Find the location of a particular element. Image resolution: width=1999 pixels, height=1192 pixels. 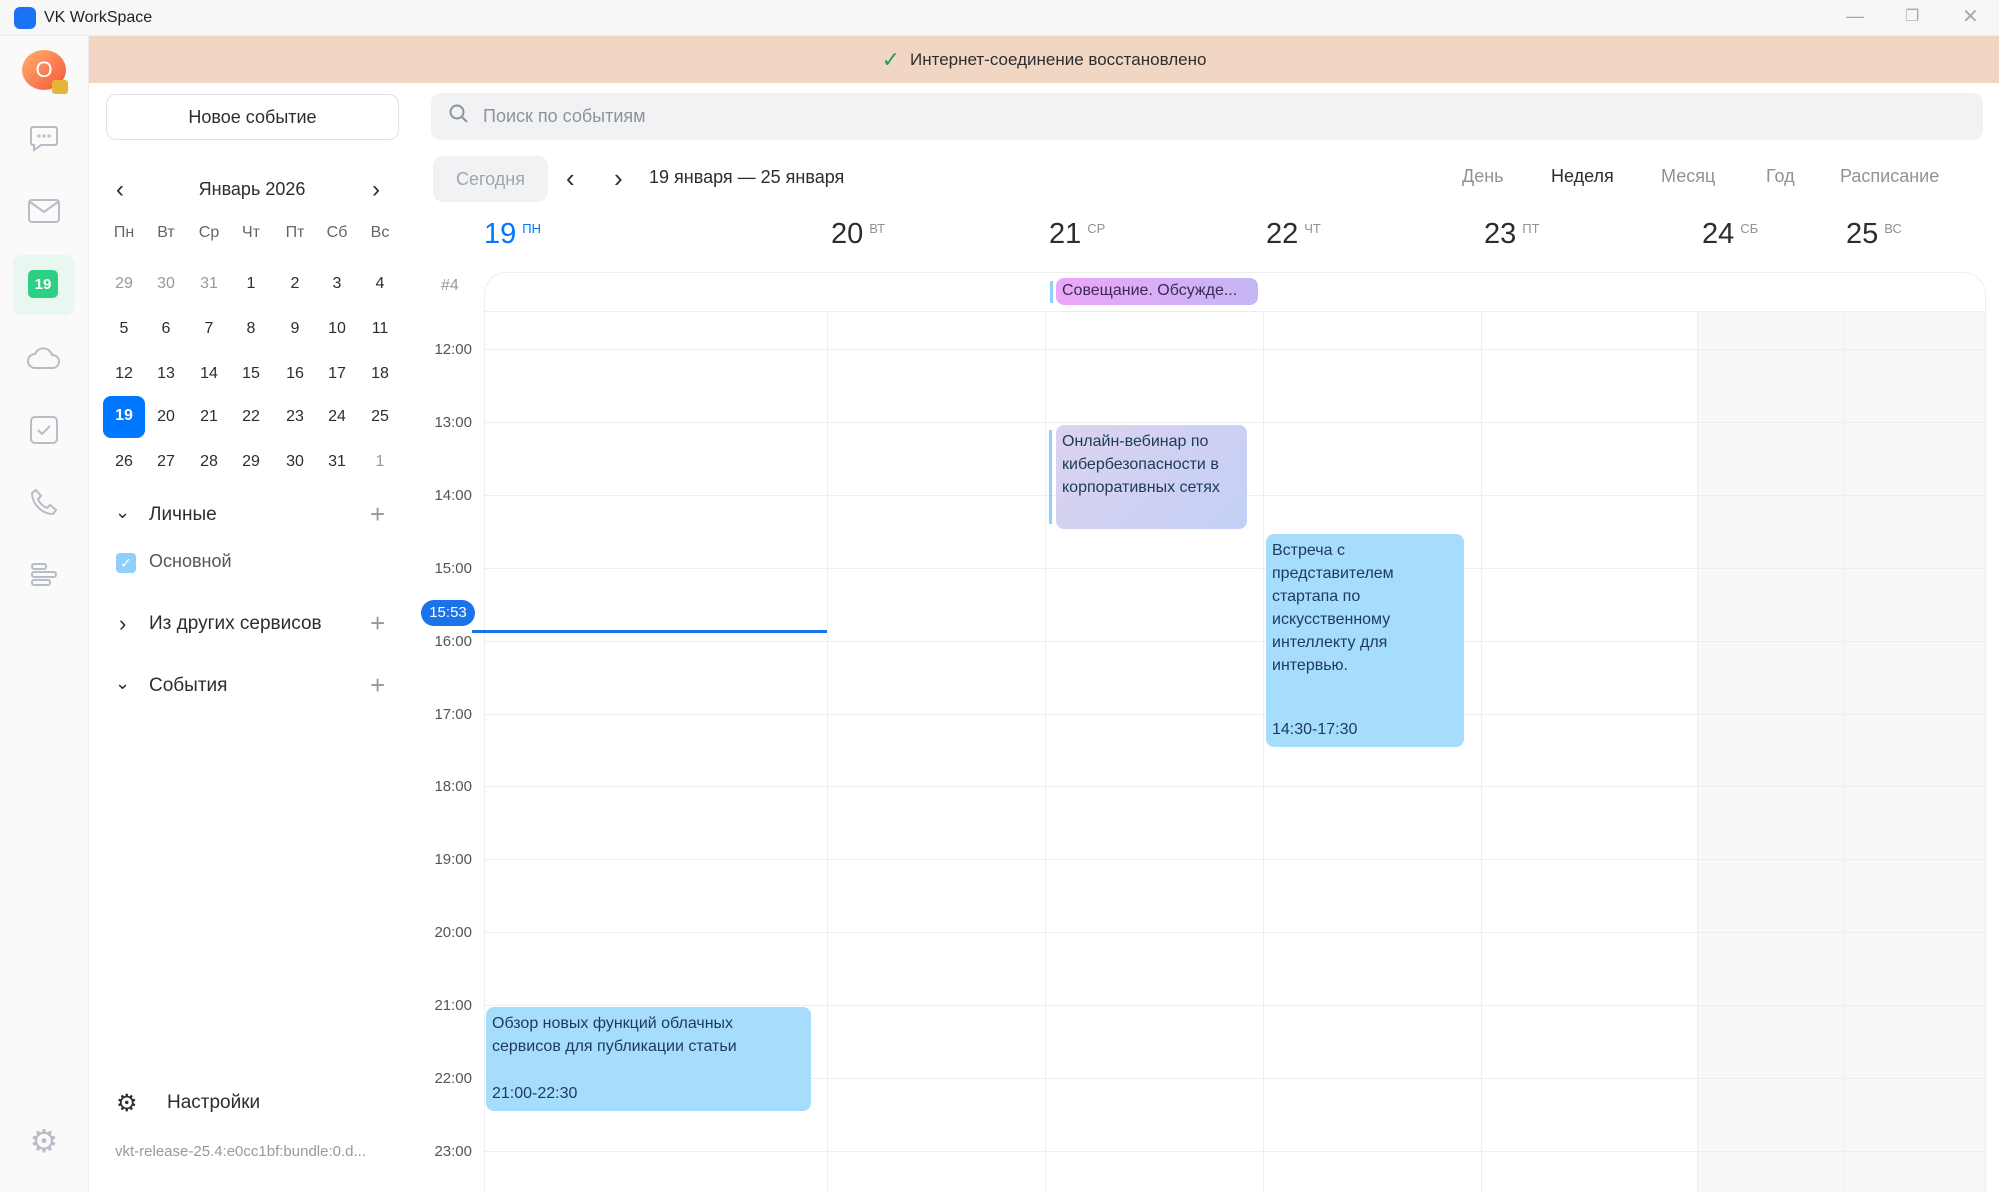

weekend-shade is located at coordinates (1841, 751).